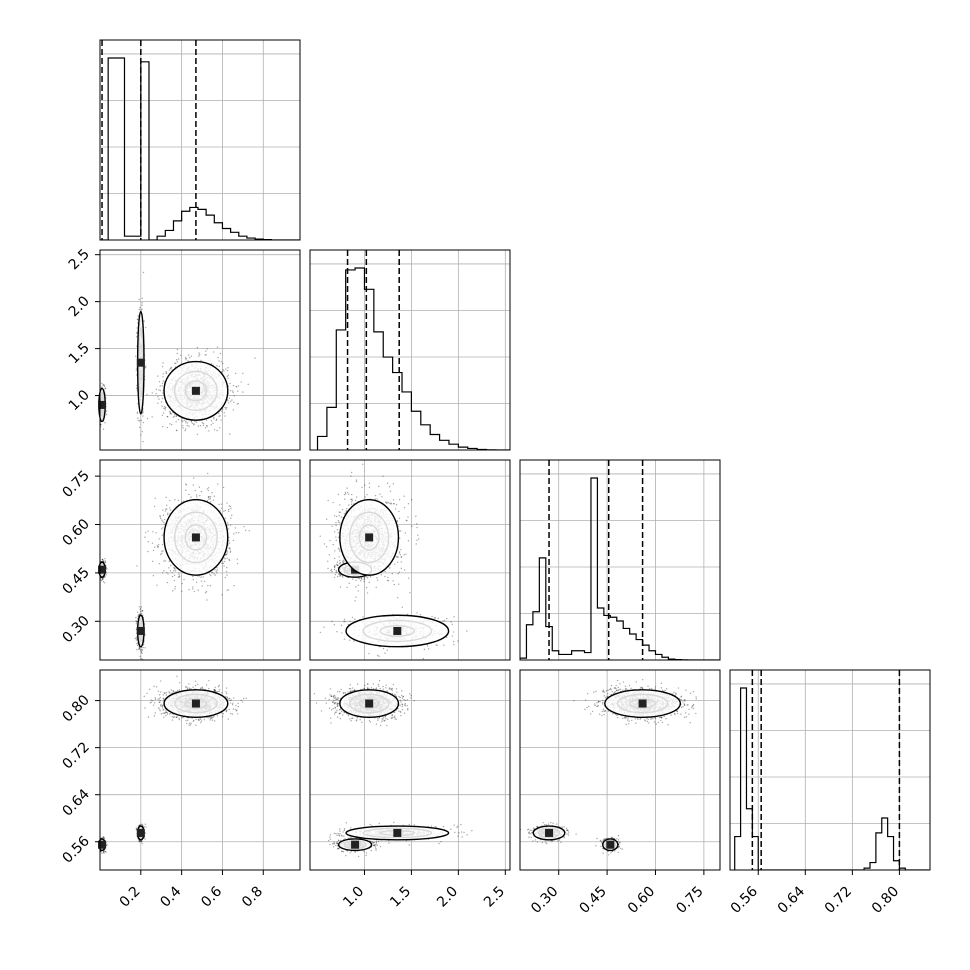 This screenshot has width=970, height=970. I want to click on scatter-points, so click(173, 566).